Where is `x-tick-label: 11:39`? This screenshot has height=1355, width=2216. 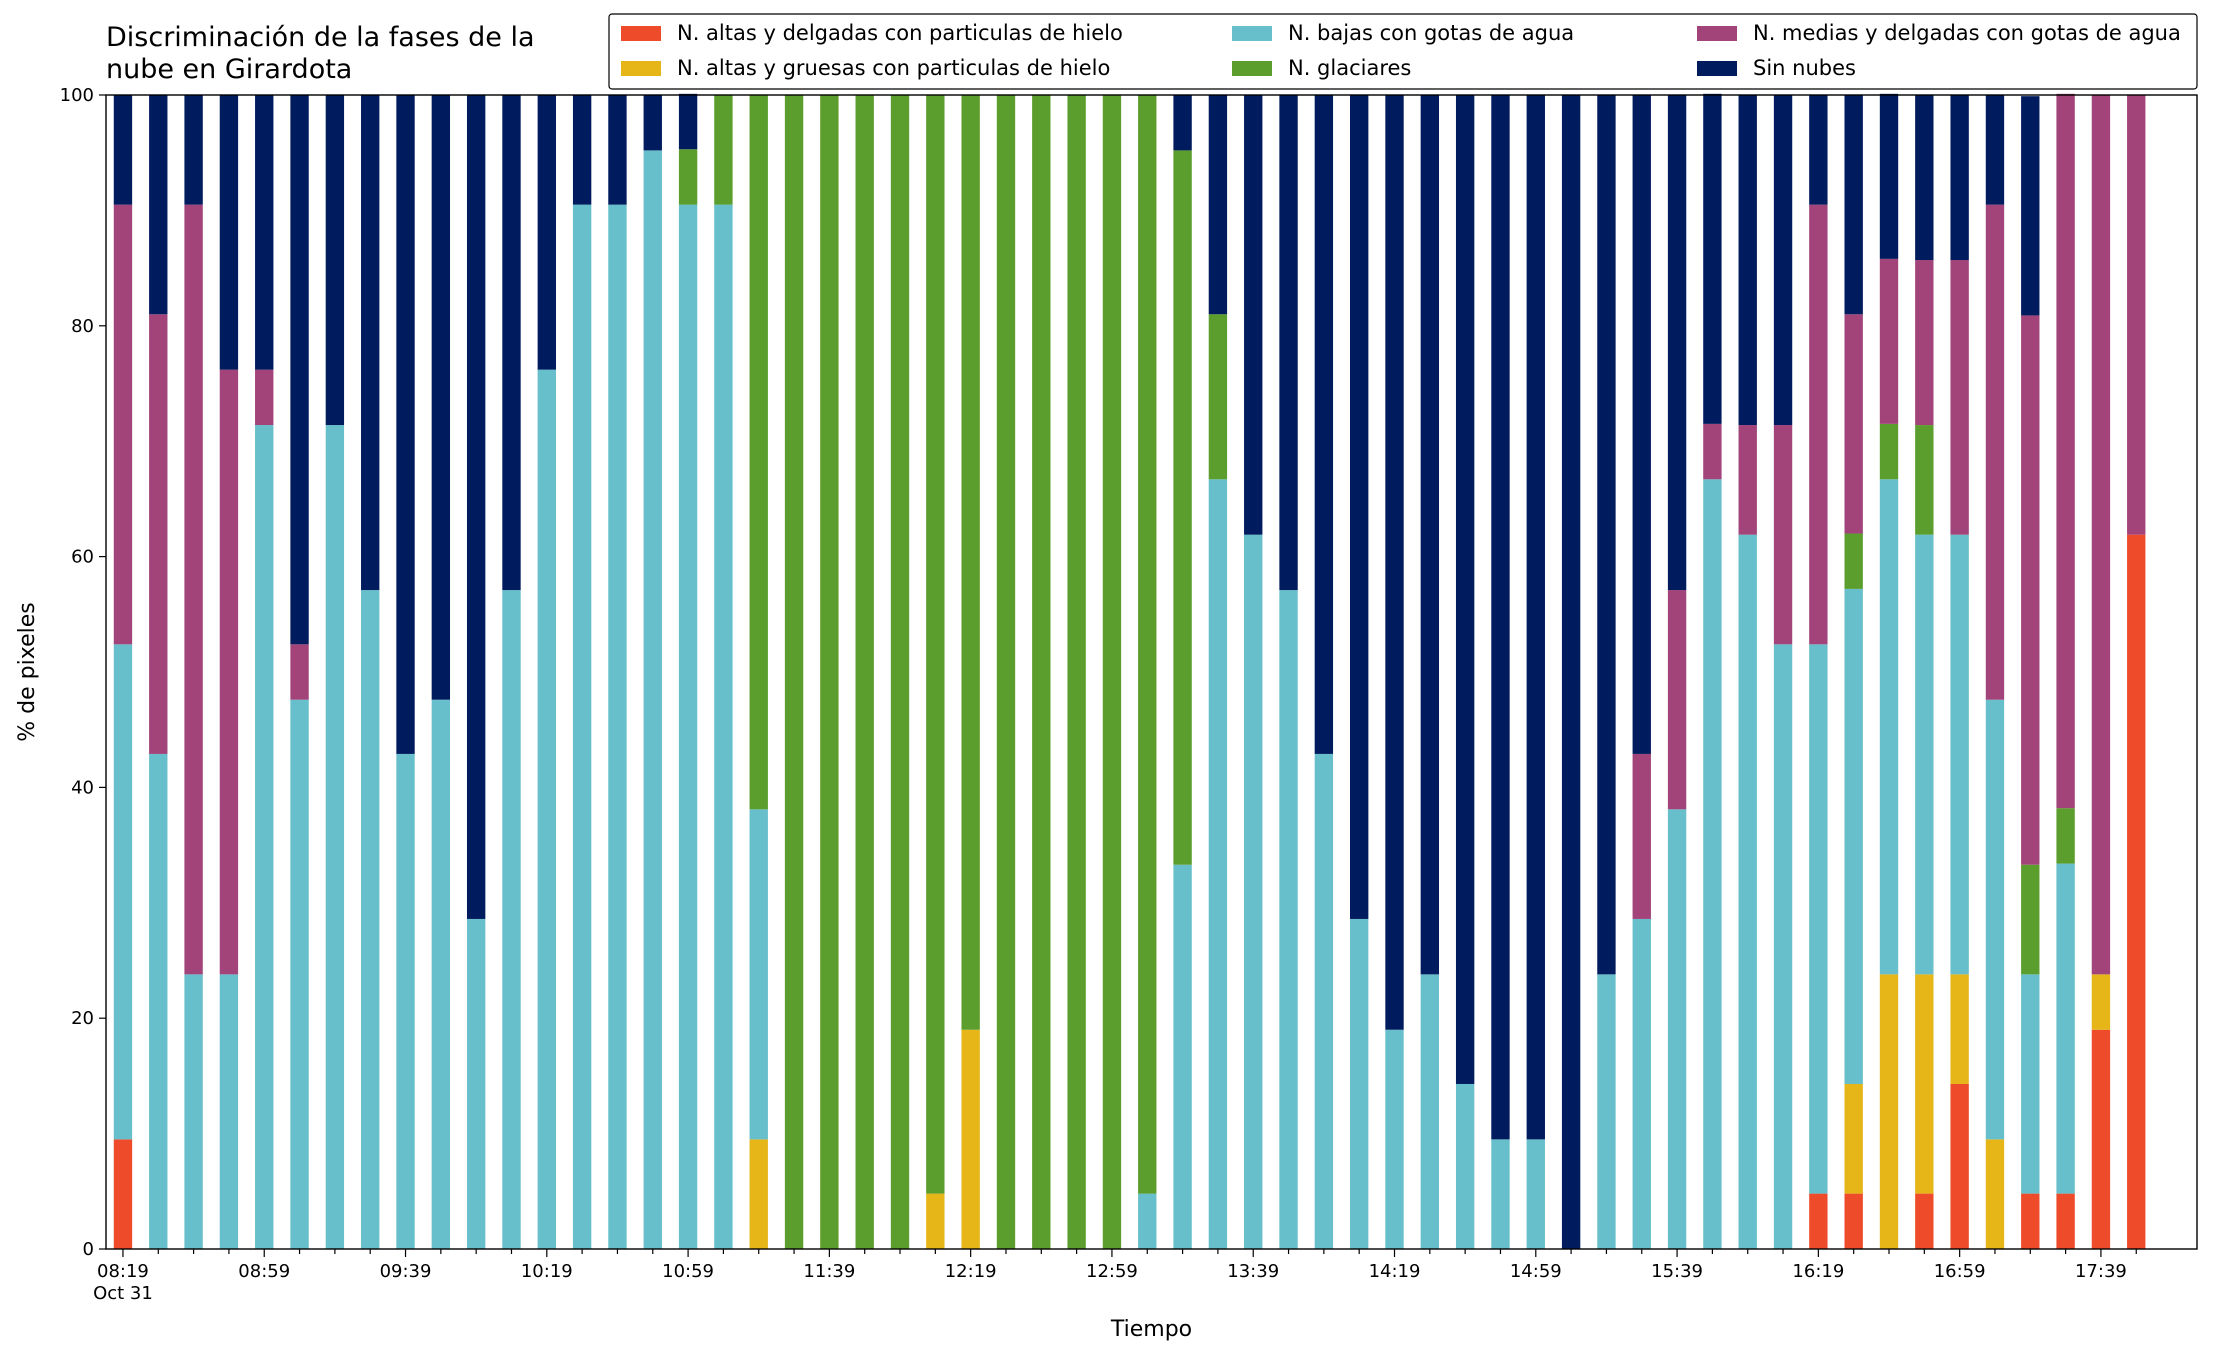 x-tick-label: 11:39 is located at coordinates (829, 1271).